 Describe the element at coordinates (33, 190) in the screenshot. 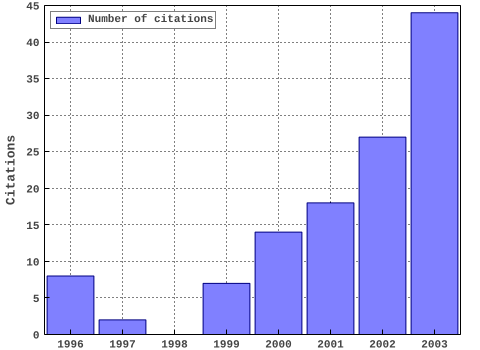

I see `y-tick-label: 20` at that location.